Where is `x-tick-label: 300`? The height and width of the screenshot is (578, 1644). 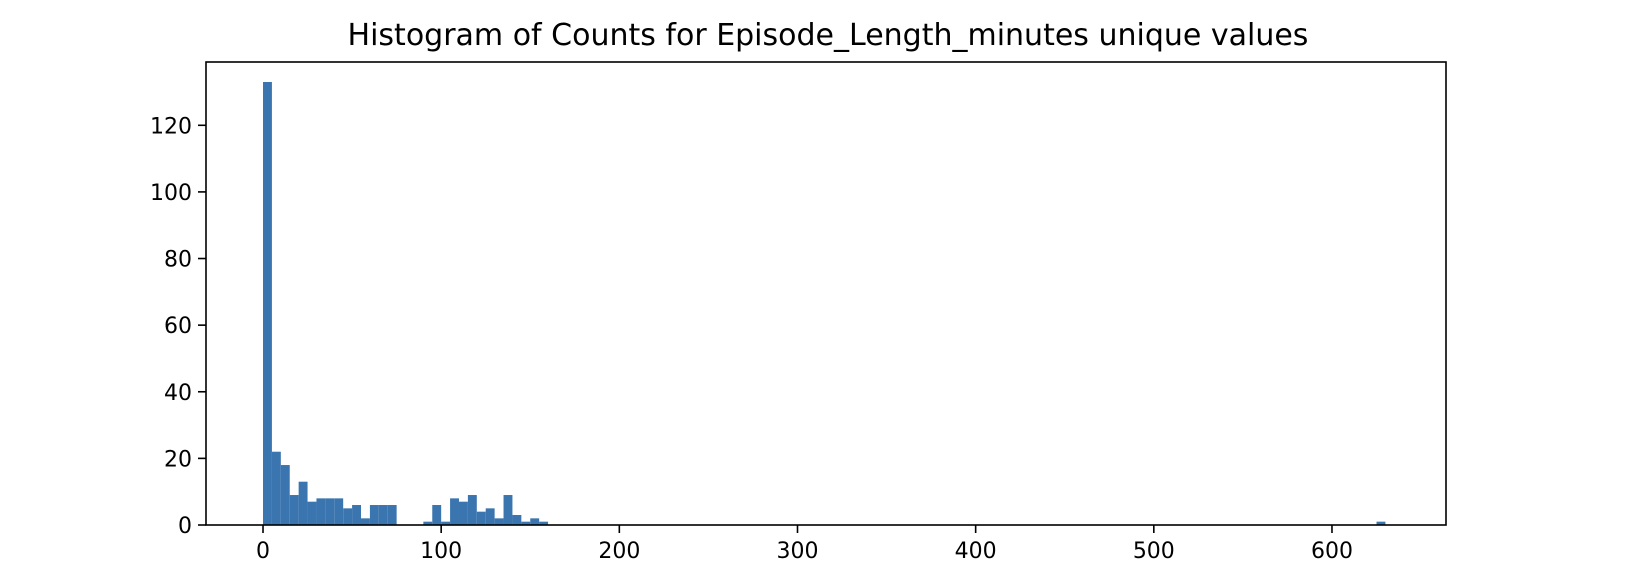
x-tick-label: 300 is located at coordinates (797, 551).